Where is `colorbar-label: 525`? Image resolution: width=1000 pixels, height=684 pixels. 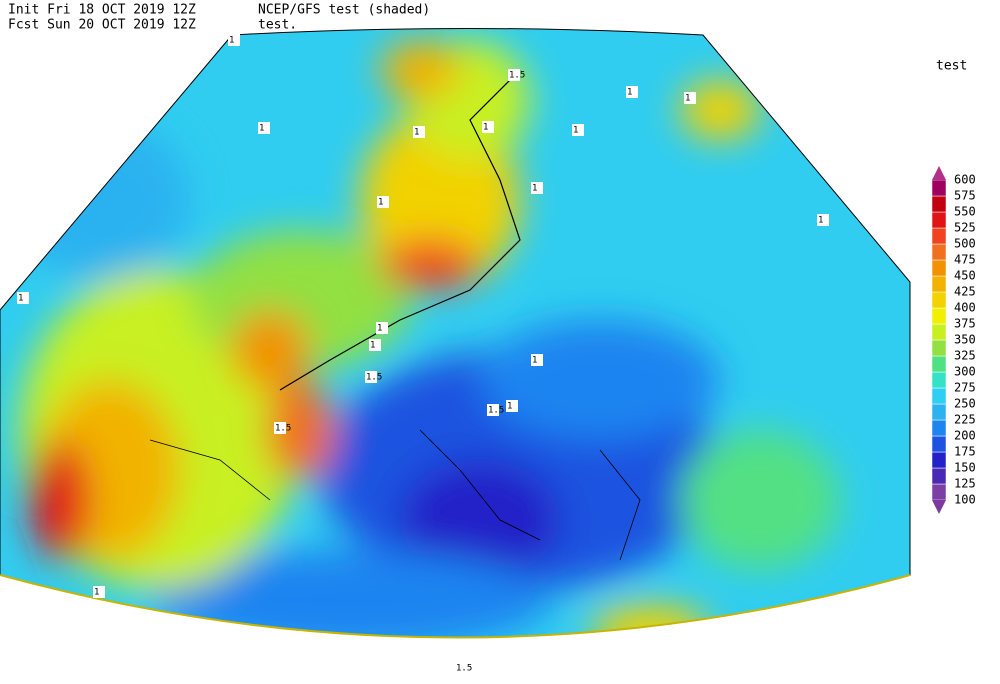
colorbar-label: 525 is located at coordinates (965, 228).